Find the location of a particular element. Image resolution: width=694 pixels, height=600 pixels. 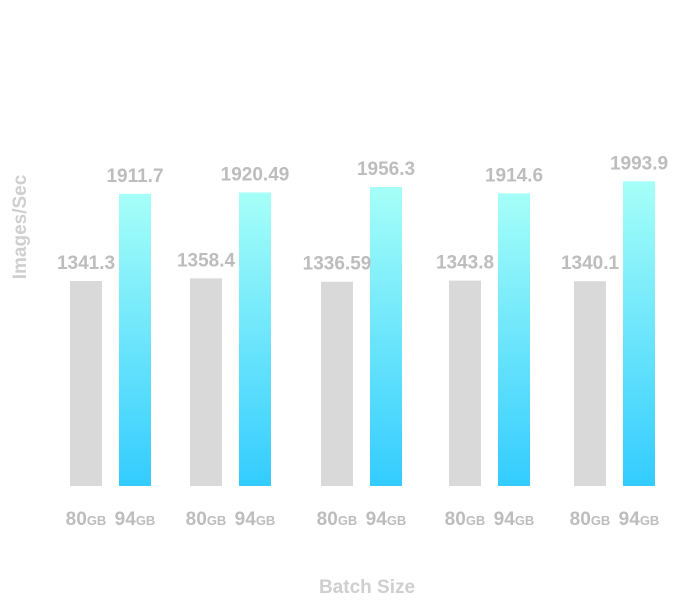

x-tick-80gb-3: 80GB is located at coordinates (337, 519).